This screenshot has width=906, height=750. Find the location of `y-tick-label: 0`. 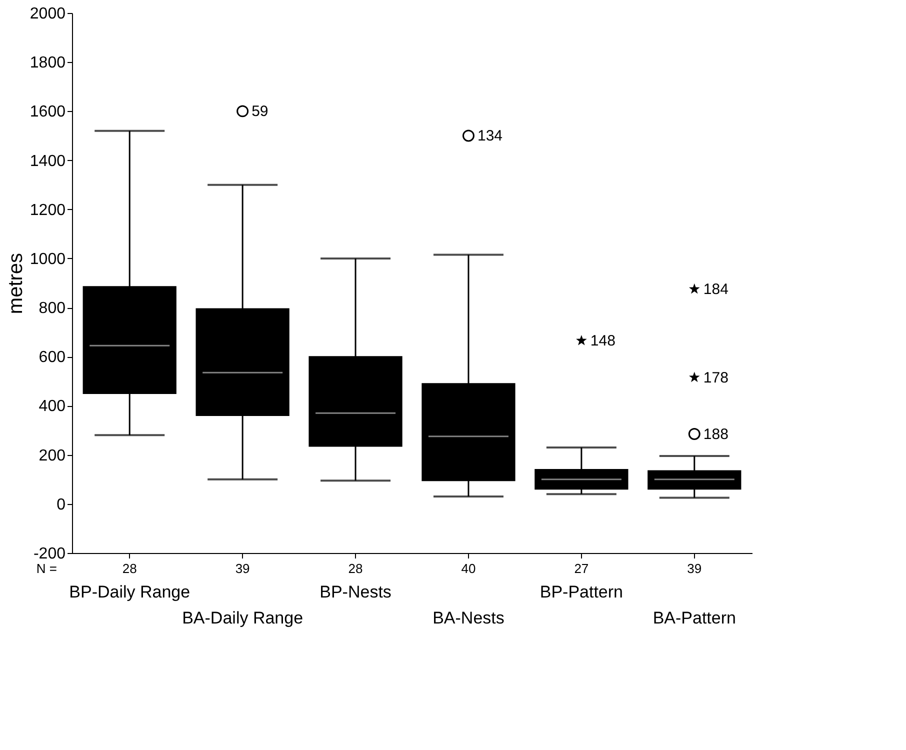

y-tick-label: 0 is located at coordinates (61, 505).